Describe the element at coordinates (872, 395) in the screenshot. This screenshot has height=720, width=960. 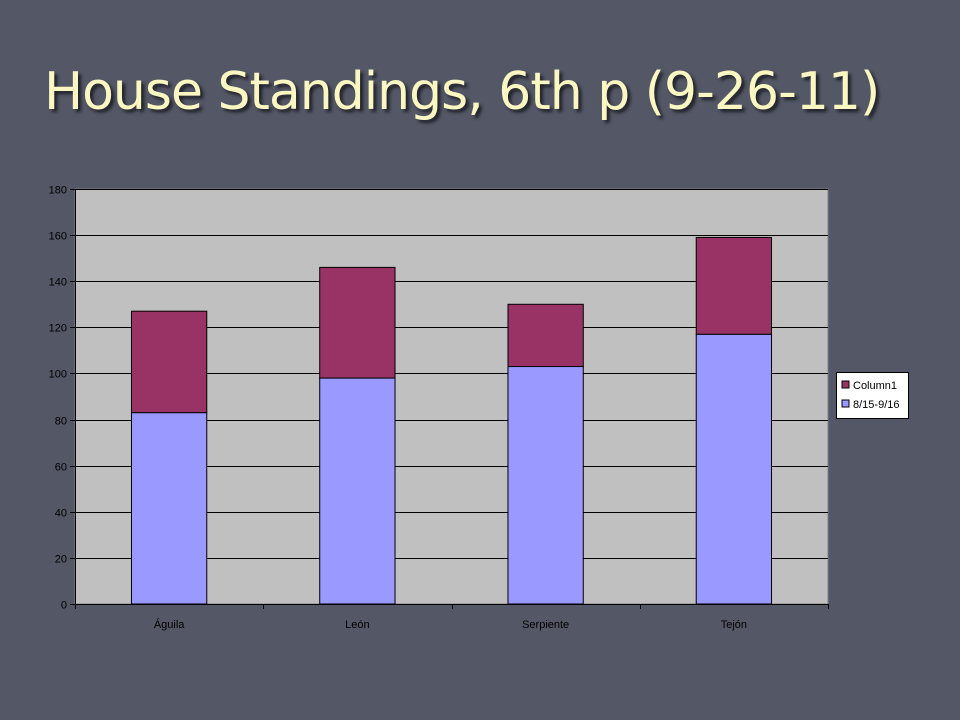
I see `legend` at that location.